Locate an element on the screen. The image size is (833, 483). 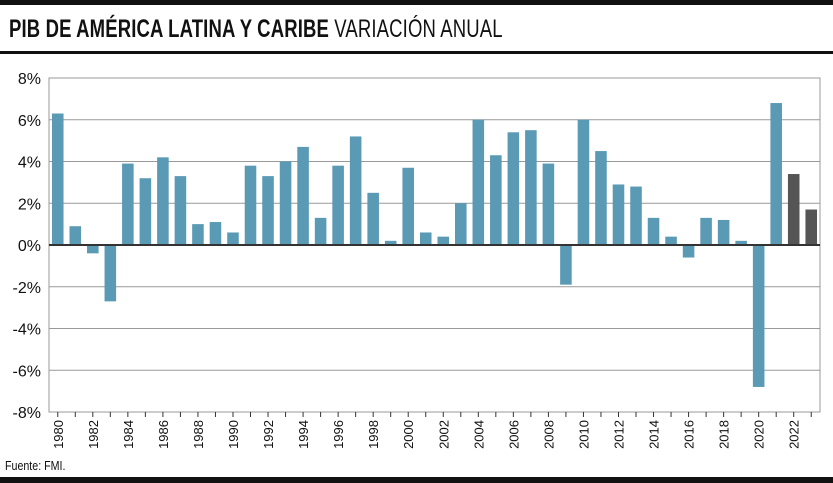
x-tick-label: 2000 is located at coordinates (408, 434).